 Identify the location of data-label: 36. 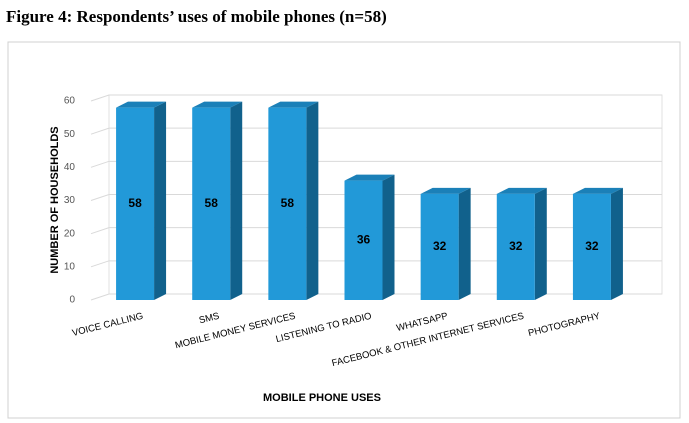
(364, 239).